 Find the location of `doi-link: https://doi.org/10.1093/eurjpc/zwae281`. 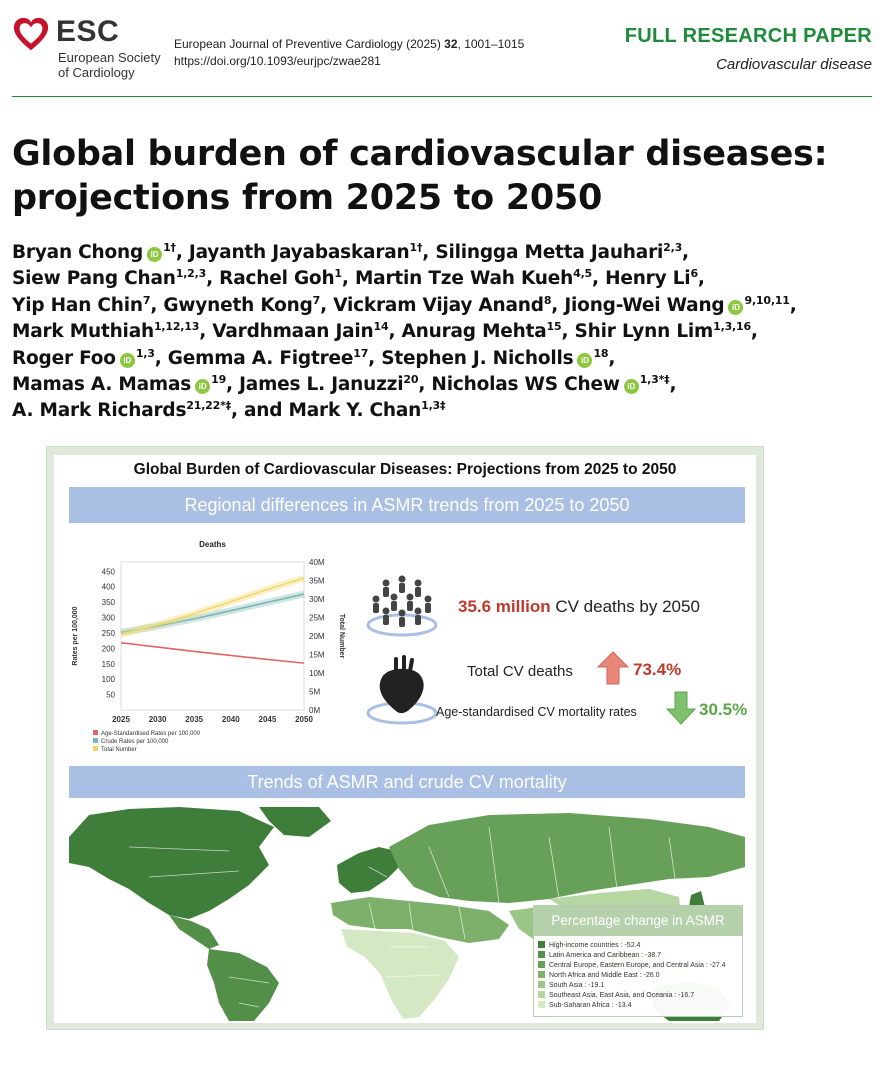

doi-link: https://doi.org/10.1093/eurjpc/zwae281 is located at coordinates (277, 61).